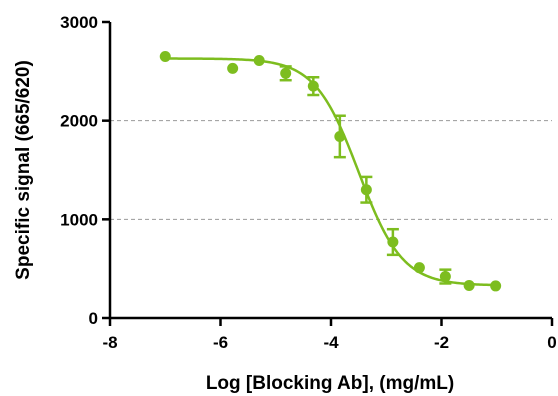 This screenshot has height=396, width=558. Describe the element at coordinates (330, 383) in the screenshot. I see `x-axis-title: Log [Blocking Ab], (mg/mL)` at that location.